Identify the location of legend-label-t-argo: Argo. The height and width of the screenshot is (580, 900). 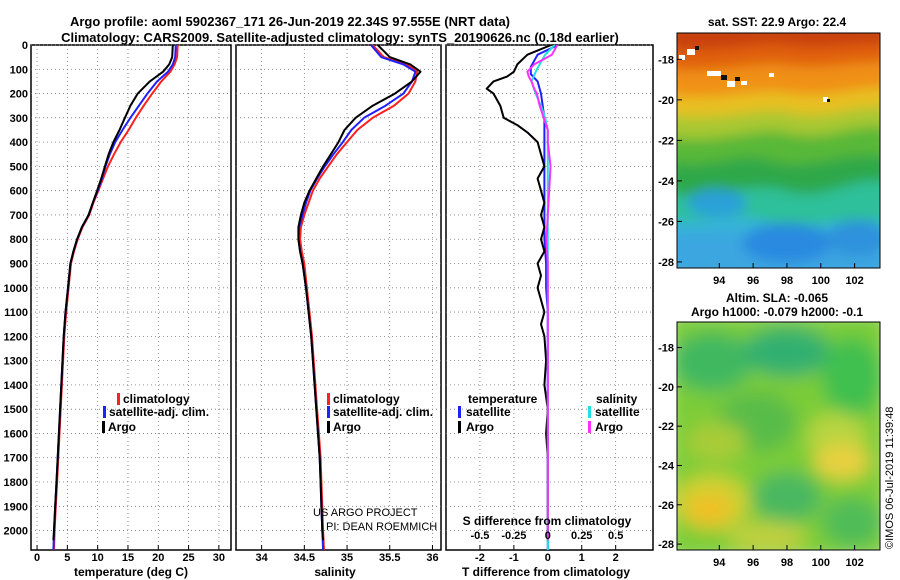
(480, 427).